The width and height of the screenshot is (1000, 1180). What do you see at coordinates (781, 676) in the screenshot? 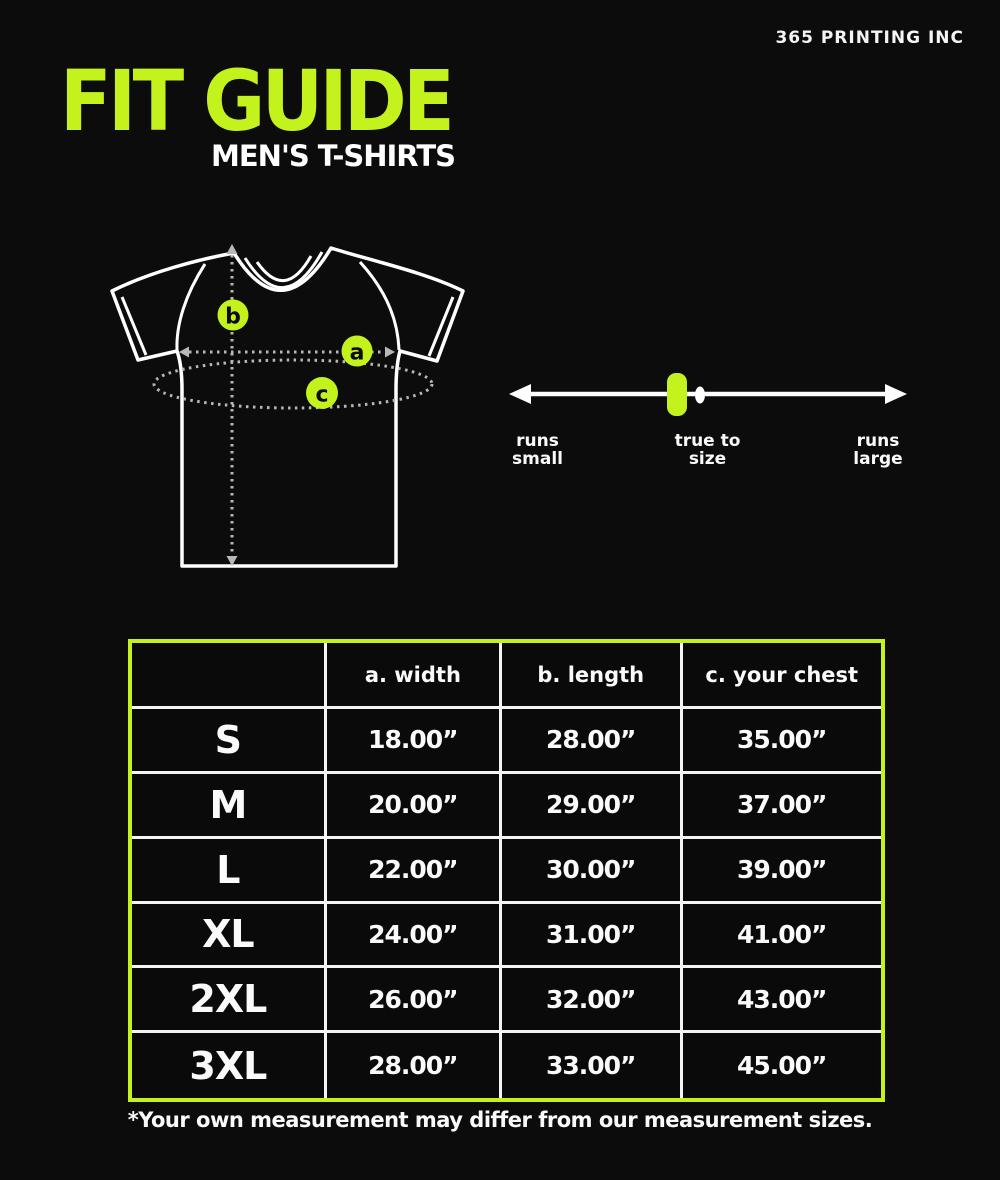
I see `header-cell-chest: c. your chest` at bounding box center [781, 676].